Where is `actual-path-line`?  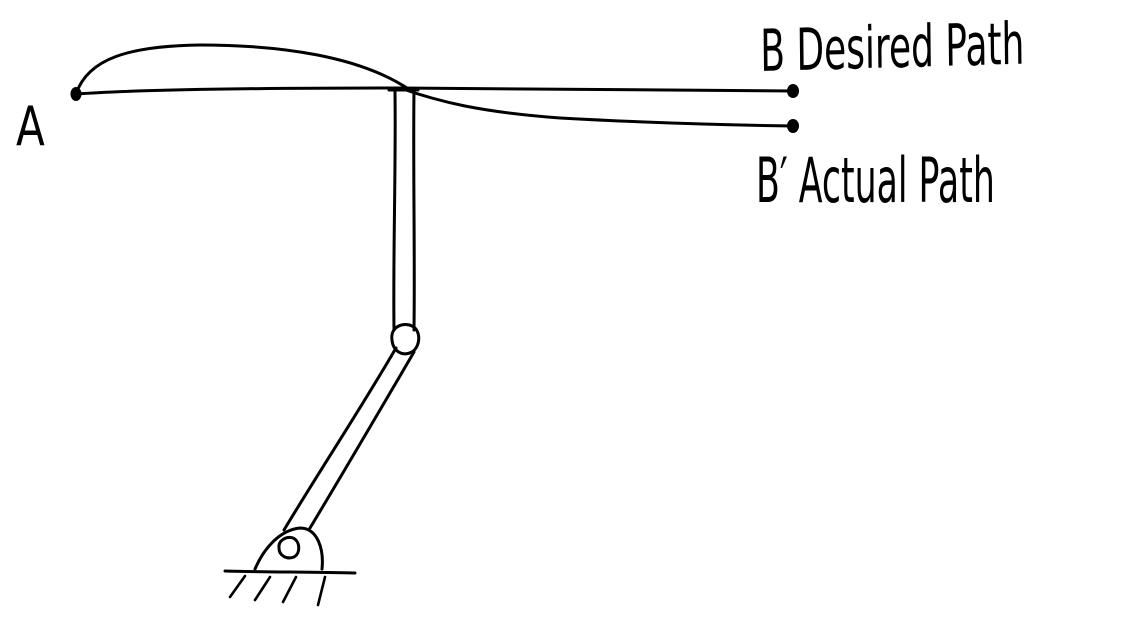
actual-path-line is located at coordinates (596, 107).